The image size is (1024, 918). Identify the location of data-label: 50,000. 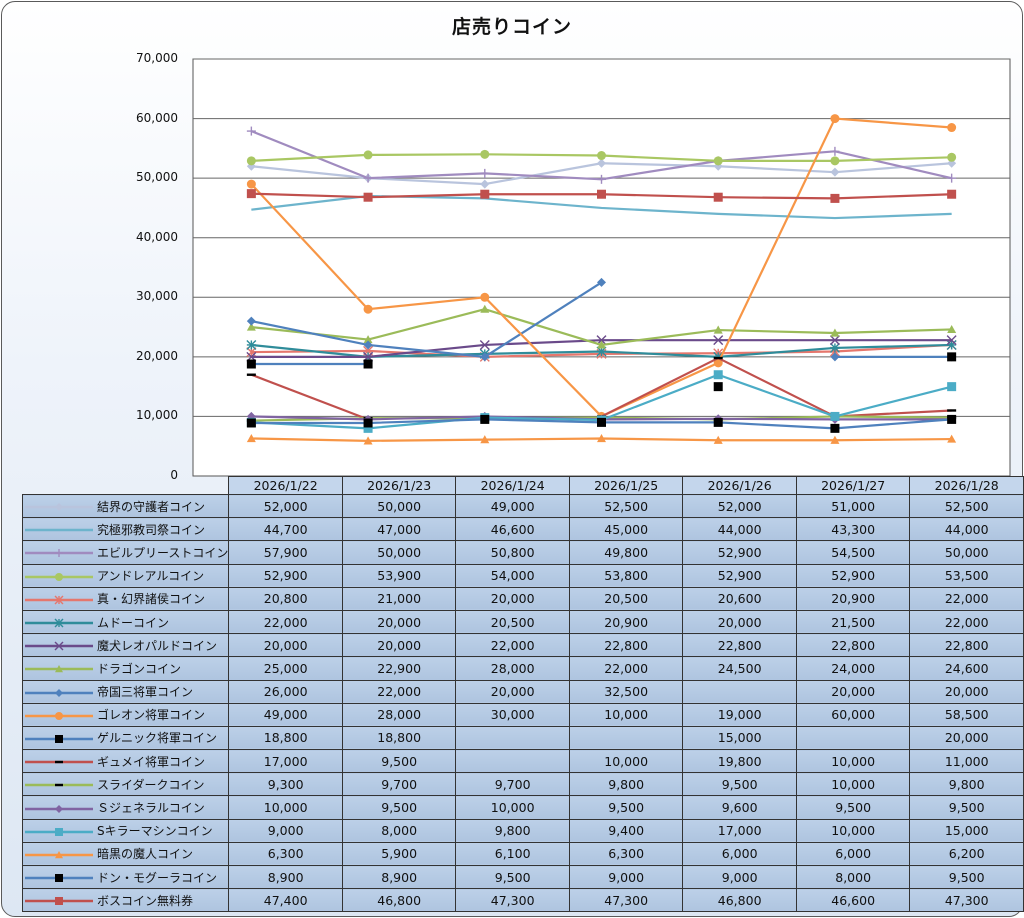
(399, 552).